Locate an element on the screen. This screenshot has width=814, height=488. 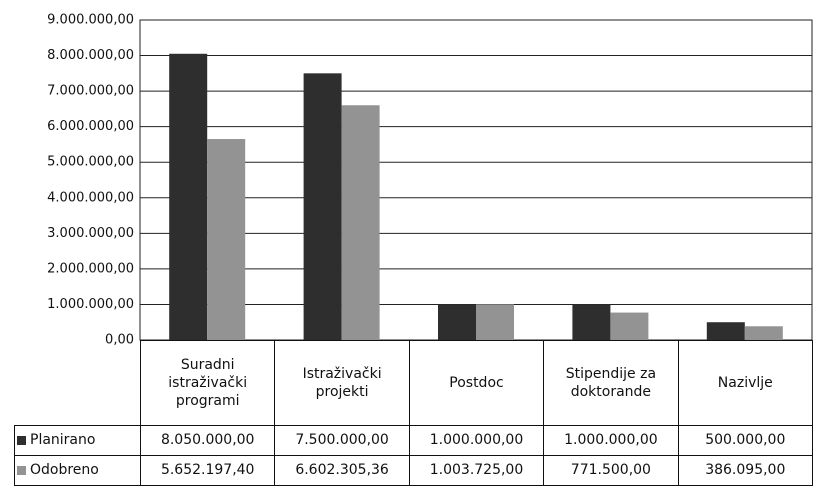
legend-entry: Odobreno is located at coordinates (77, 470).